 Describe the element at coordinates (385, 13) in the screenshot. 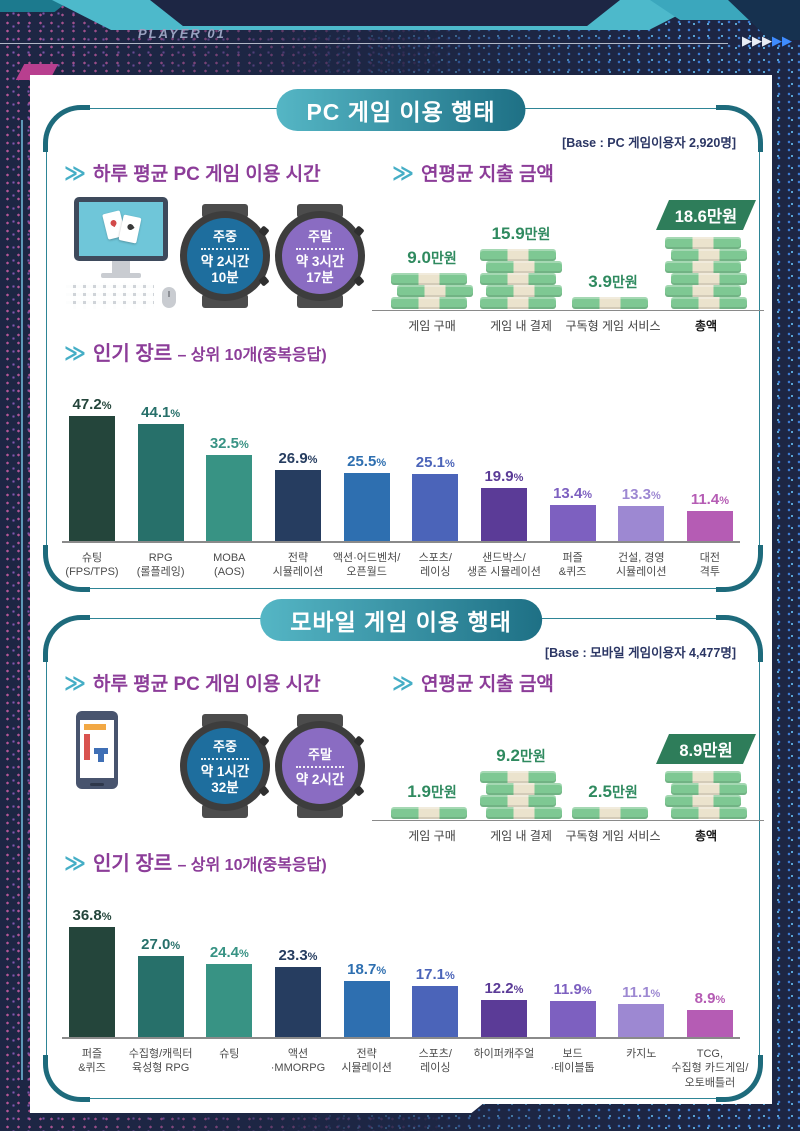

I see `banner-inner-shape` at that location.